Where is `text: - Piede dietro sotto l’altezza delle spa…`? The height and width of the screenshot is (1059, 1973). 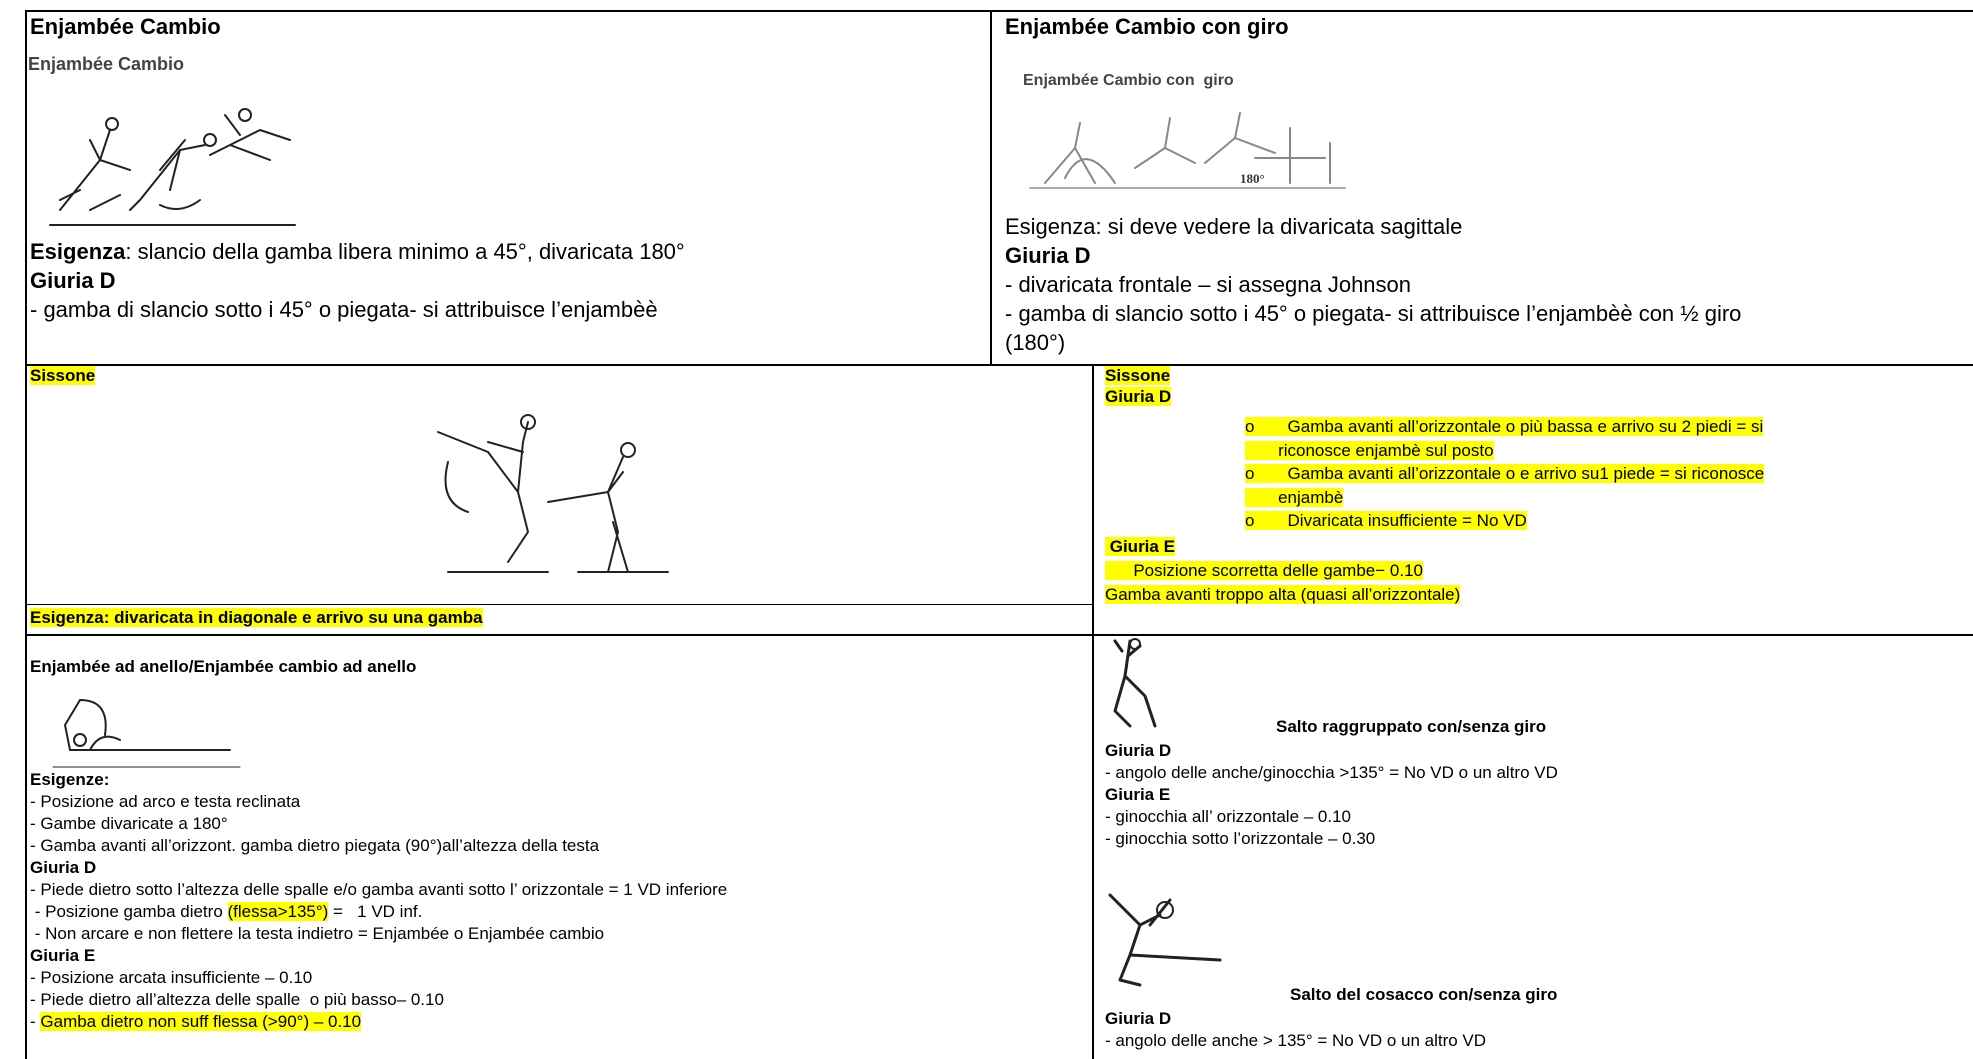 text: - Piede dietro sotto l’altezza delle spa… is located at coordinates (379, 889).